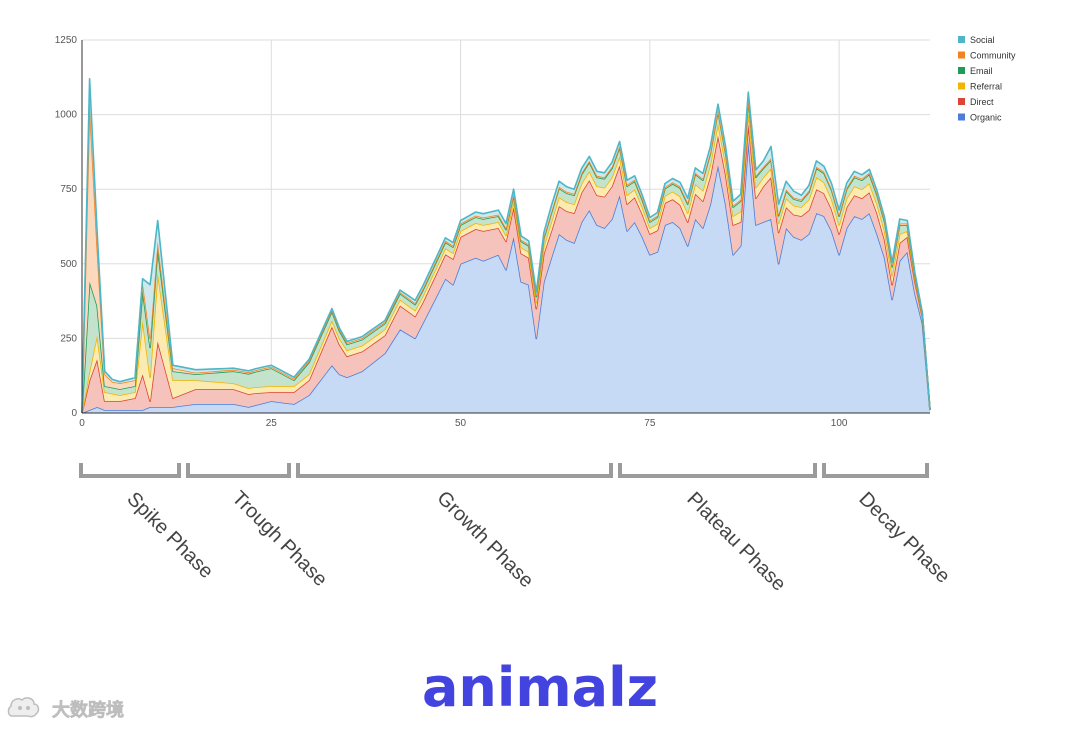 The height and width of the screenshot is (729, 1080). I want to click on phase-bracket-plateau: Plateau Phase, so click(717, 529).